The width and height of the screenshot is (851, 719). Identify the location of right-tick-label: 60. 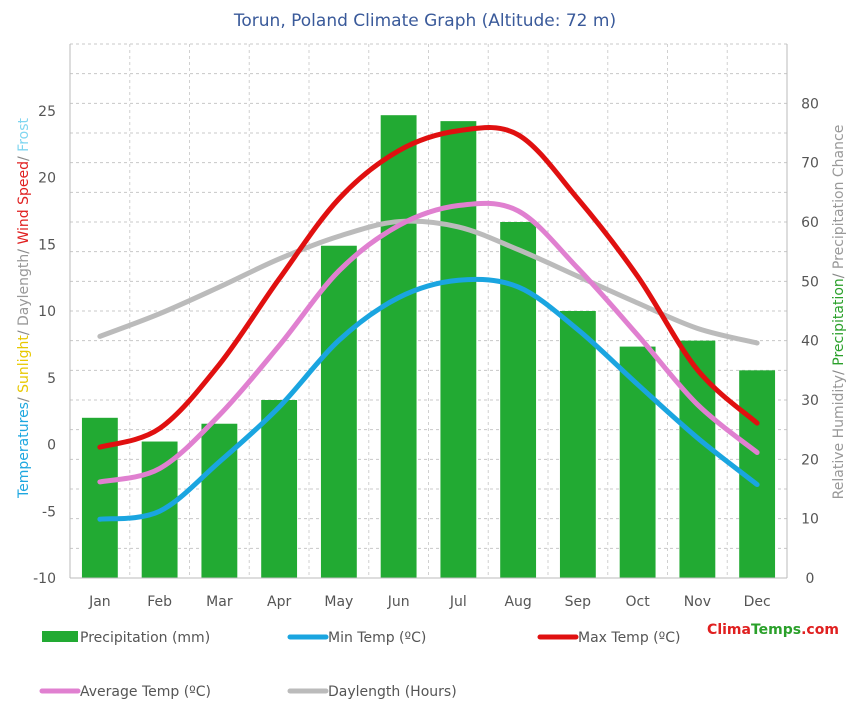
(810, 223).